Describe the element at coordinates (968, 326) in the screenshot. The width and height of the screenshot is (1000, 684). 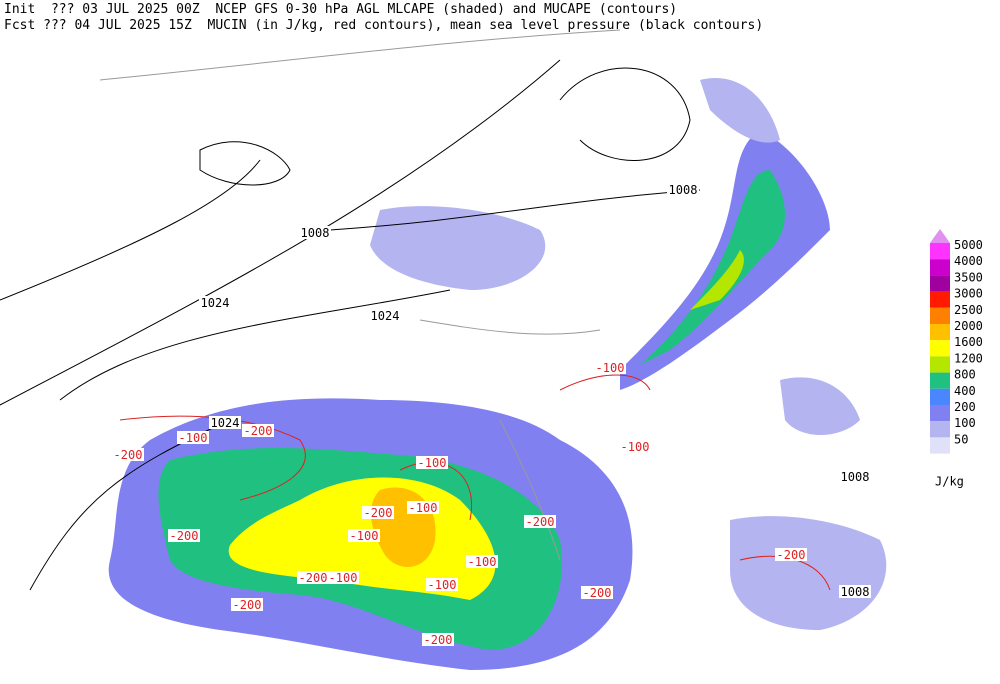
I see `legend-label: 2000` at that location.